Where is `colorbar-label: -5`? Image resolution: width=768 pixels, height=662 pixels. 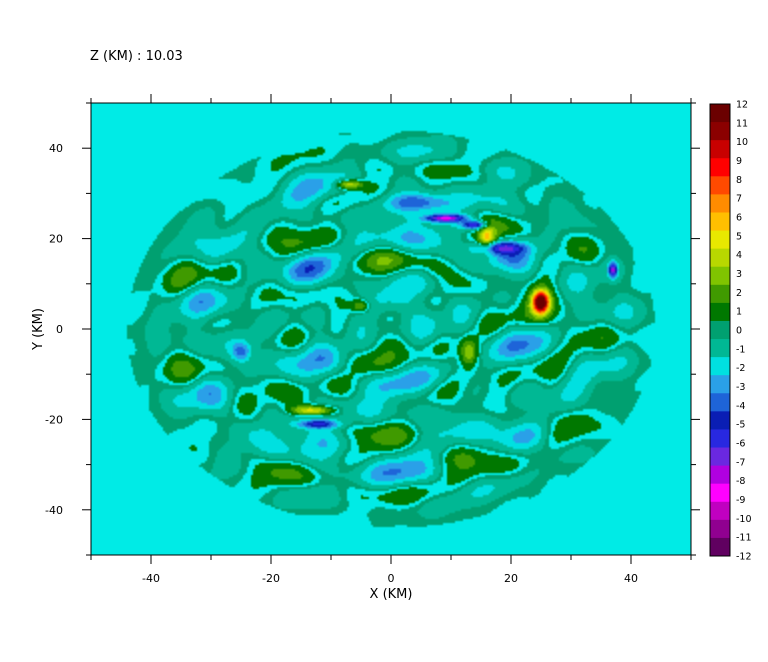
colorbar-label: -5 is located at coordinates (740, 425).